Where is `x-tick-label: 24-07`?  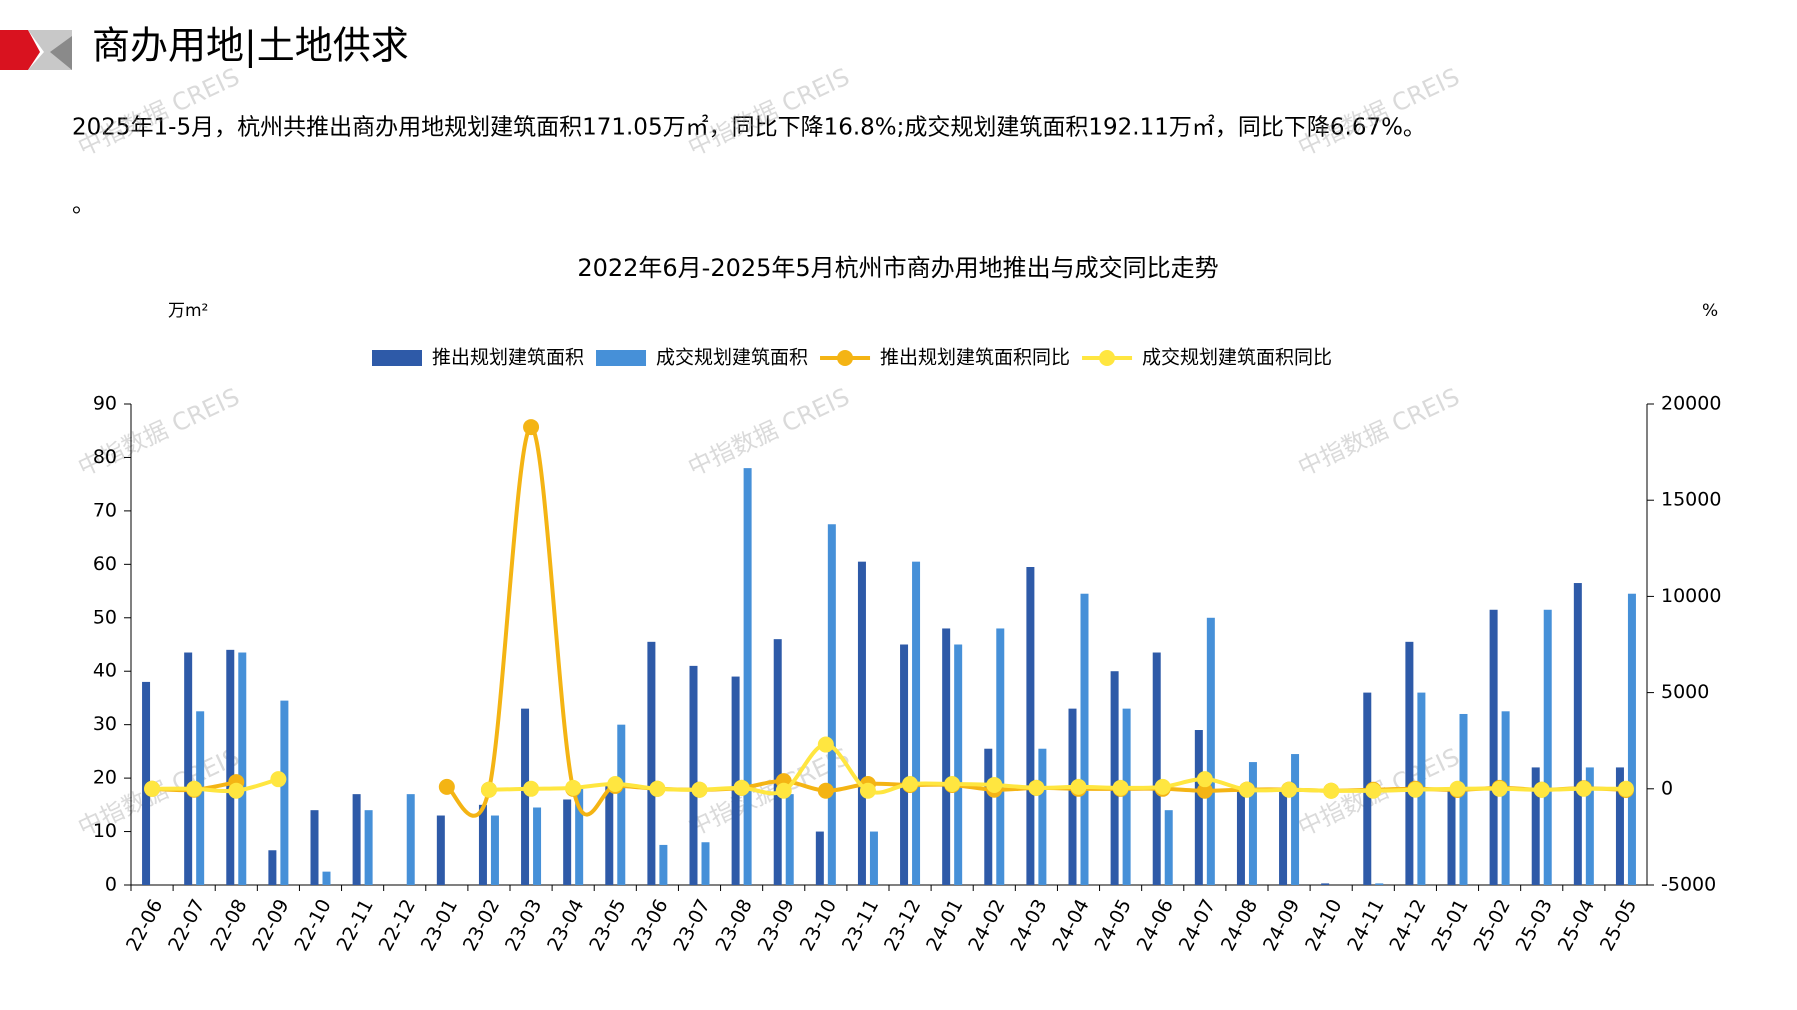
x-tick-label: 24-07 is located at coordinates (1197, 925).